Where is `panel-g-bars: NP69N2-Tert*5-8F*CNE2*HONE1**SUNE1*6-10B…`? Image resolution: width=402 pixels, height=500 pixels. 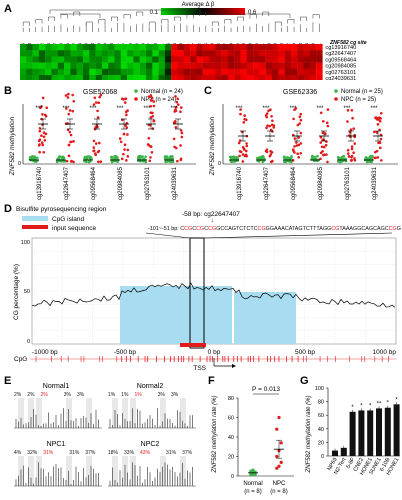 panel-g-bars: NP69N2-Tert*5-8F*CNE2*HONE1**SUNE1*6-10B… is located at coordinates (364, 436).